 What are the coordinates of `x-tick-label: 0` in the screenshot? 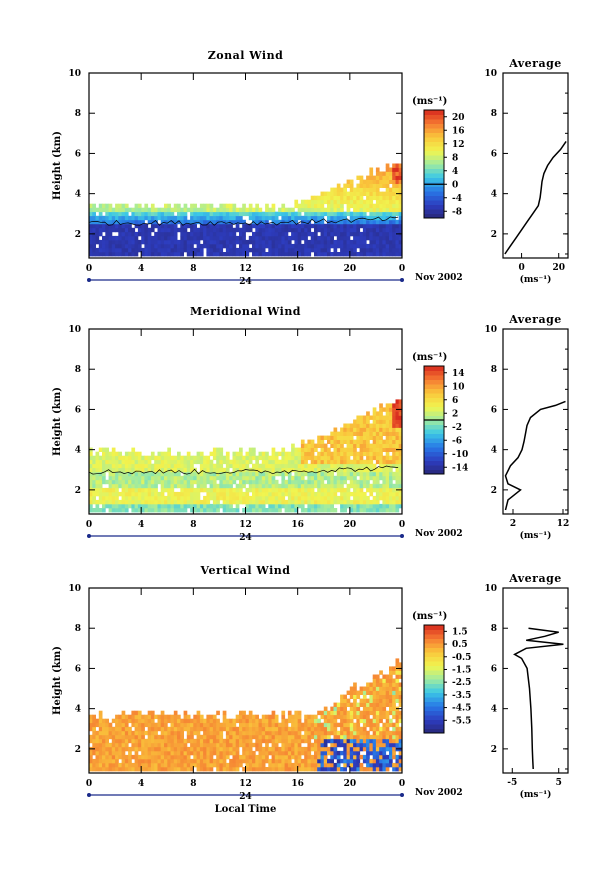 It's located at (89, 269).